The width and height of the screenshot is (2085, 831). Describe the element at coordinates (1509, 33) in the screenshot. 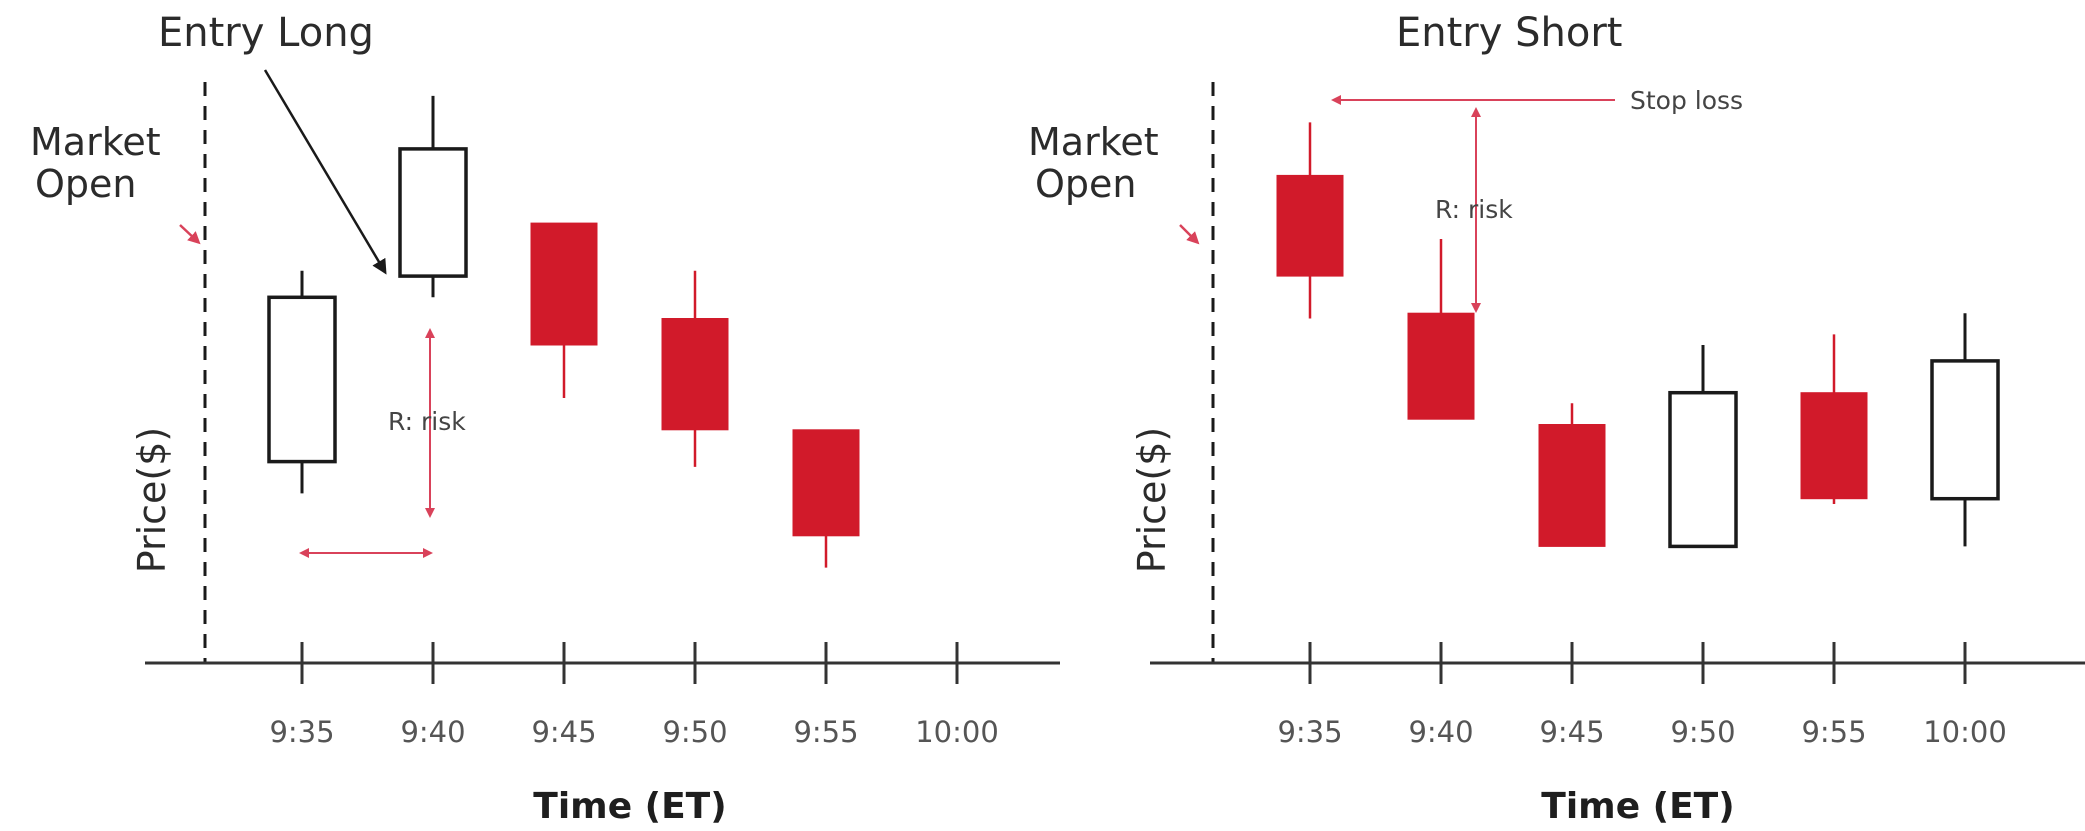

I see `chart-title: Entry Short` at that location.